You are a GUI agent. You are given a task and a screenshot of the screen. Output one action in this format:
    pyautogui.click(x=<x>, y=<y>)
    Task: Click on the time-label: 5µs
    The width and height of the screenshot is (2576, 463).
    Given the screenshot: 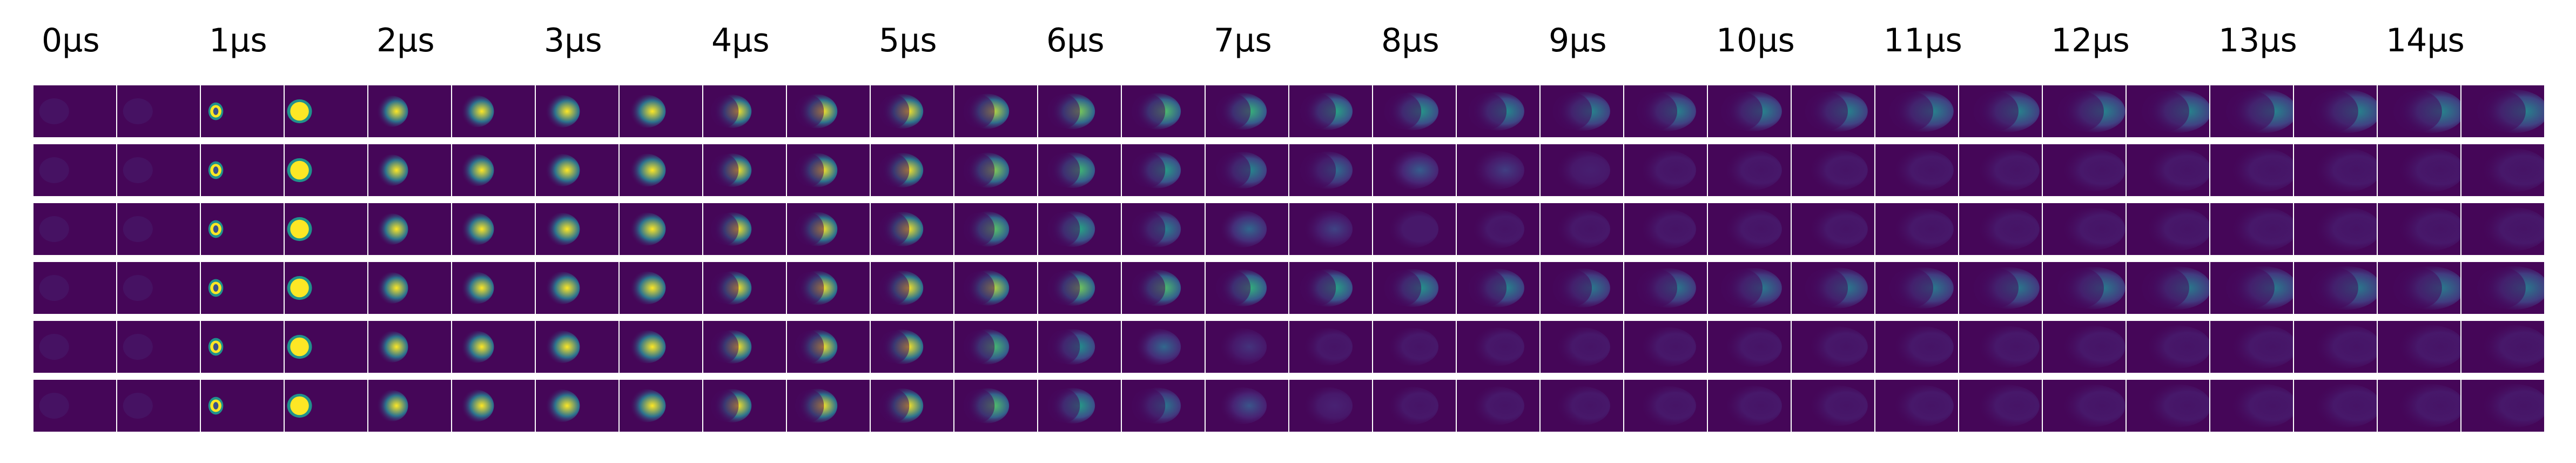 What is the action you would take?
    pyautogui.click(x=908, y=40)
    